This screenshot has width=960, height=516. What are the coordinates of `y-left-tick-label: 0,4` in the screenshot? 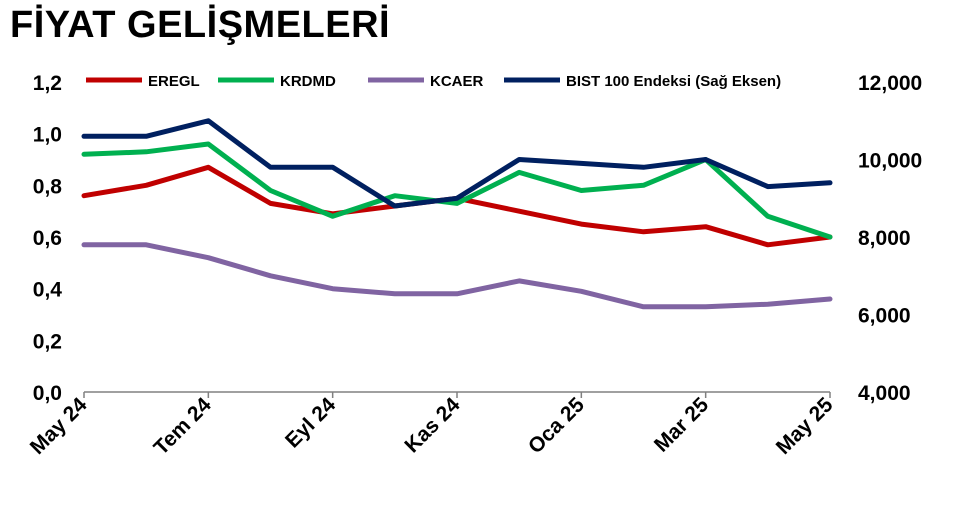 It's located at (48, 290).